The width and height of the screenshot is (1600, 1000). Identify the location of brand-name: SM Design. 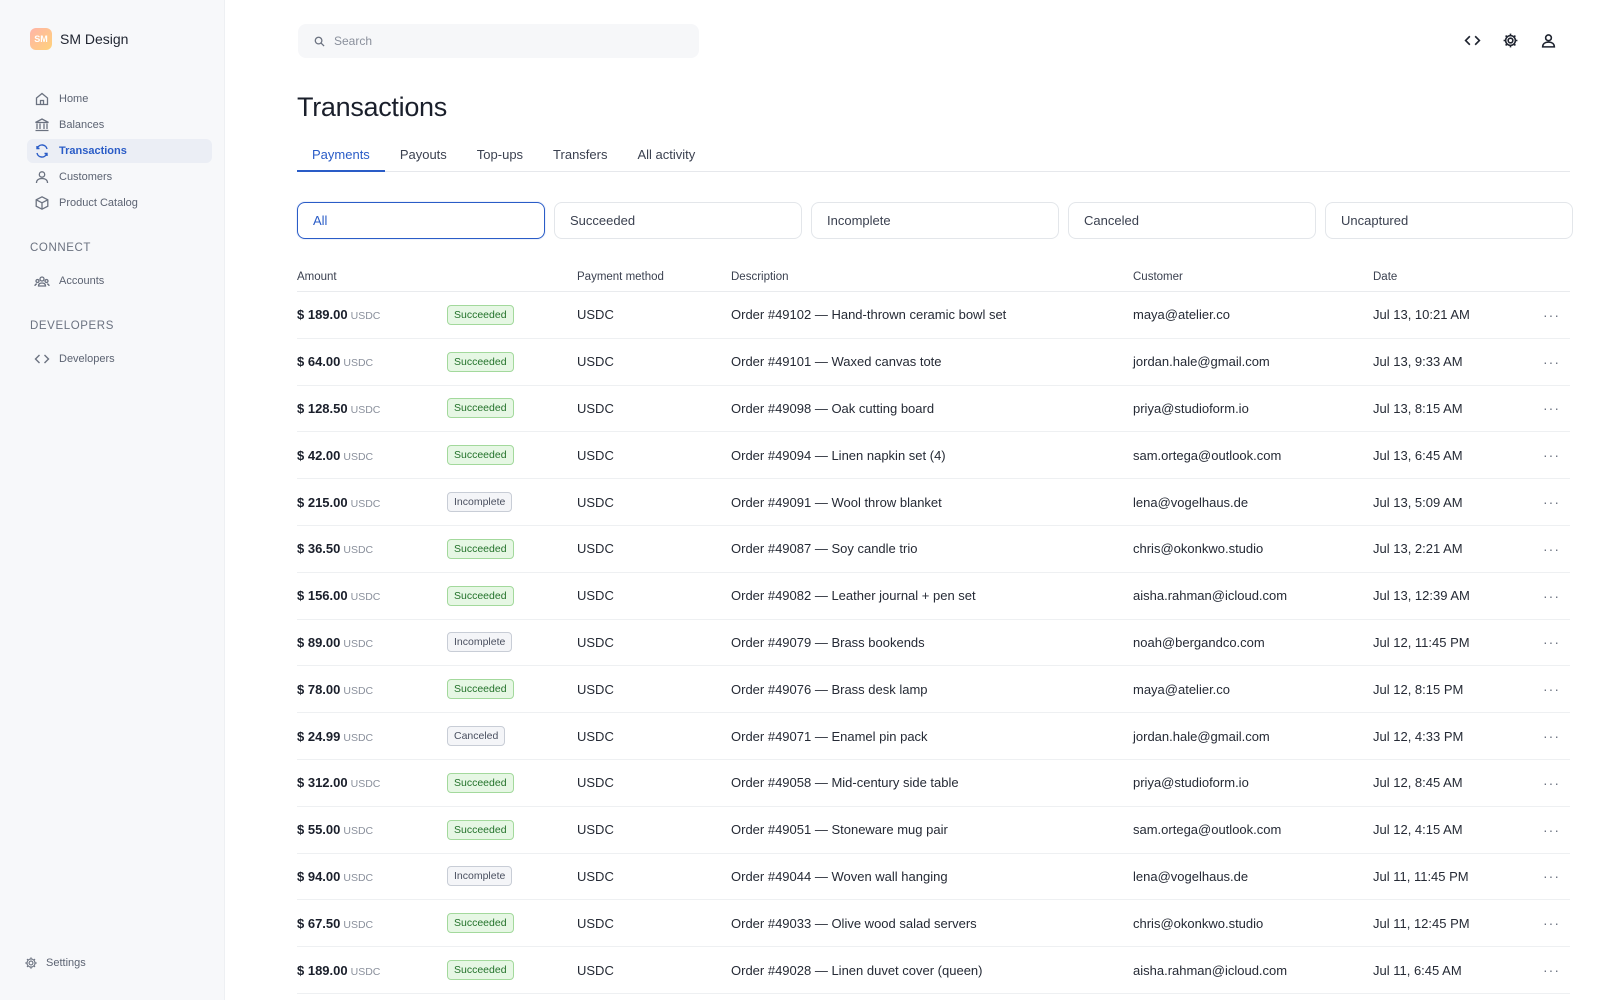
(94, 39).